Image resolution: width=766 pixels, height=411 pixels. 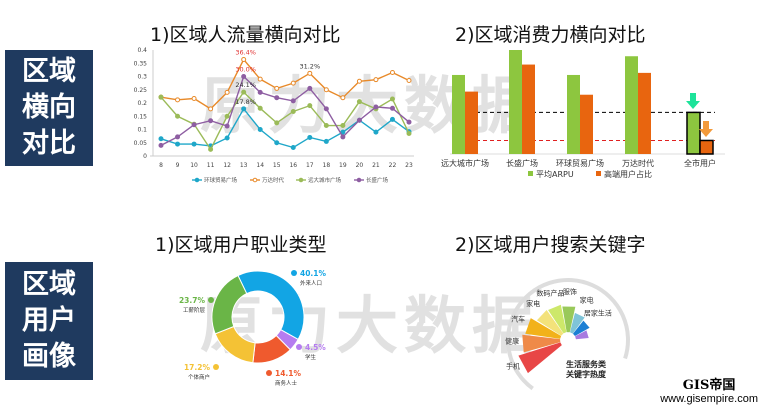 What do you see at coordinates (315, 347) in the screenshot?
I see `slice-value: 4.5%` at bounding box center [315, 347].